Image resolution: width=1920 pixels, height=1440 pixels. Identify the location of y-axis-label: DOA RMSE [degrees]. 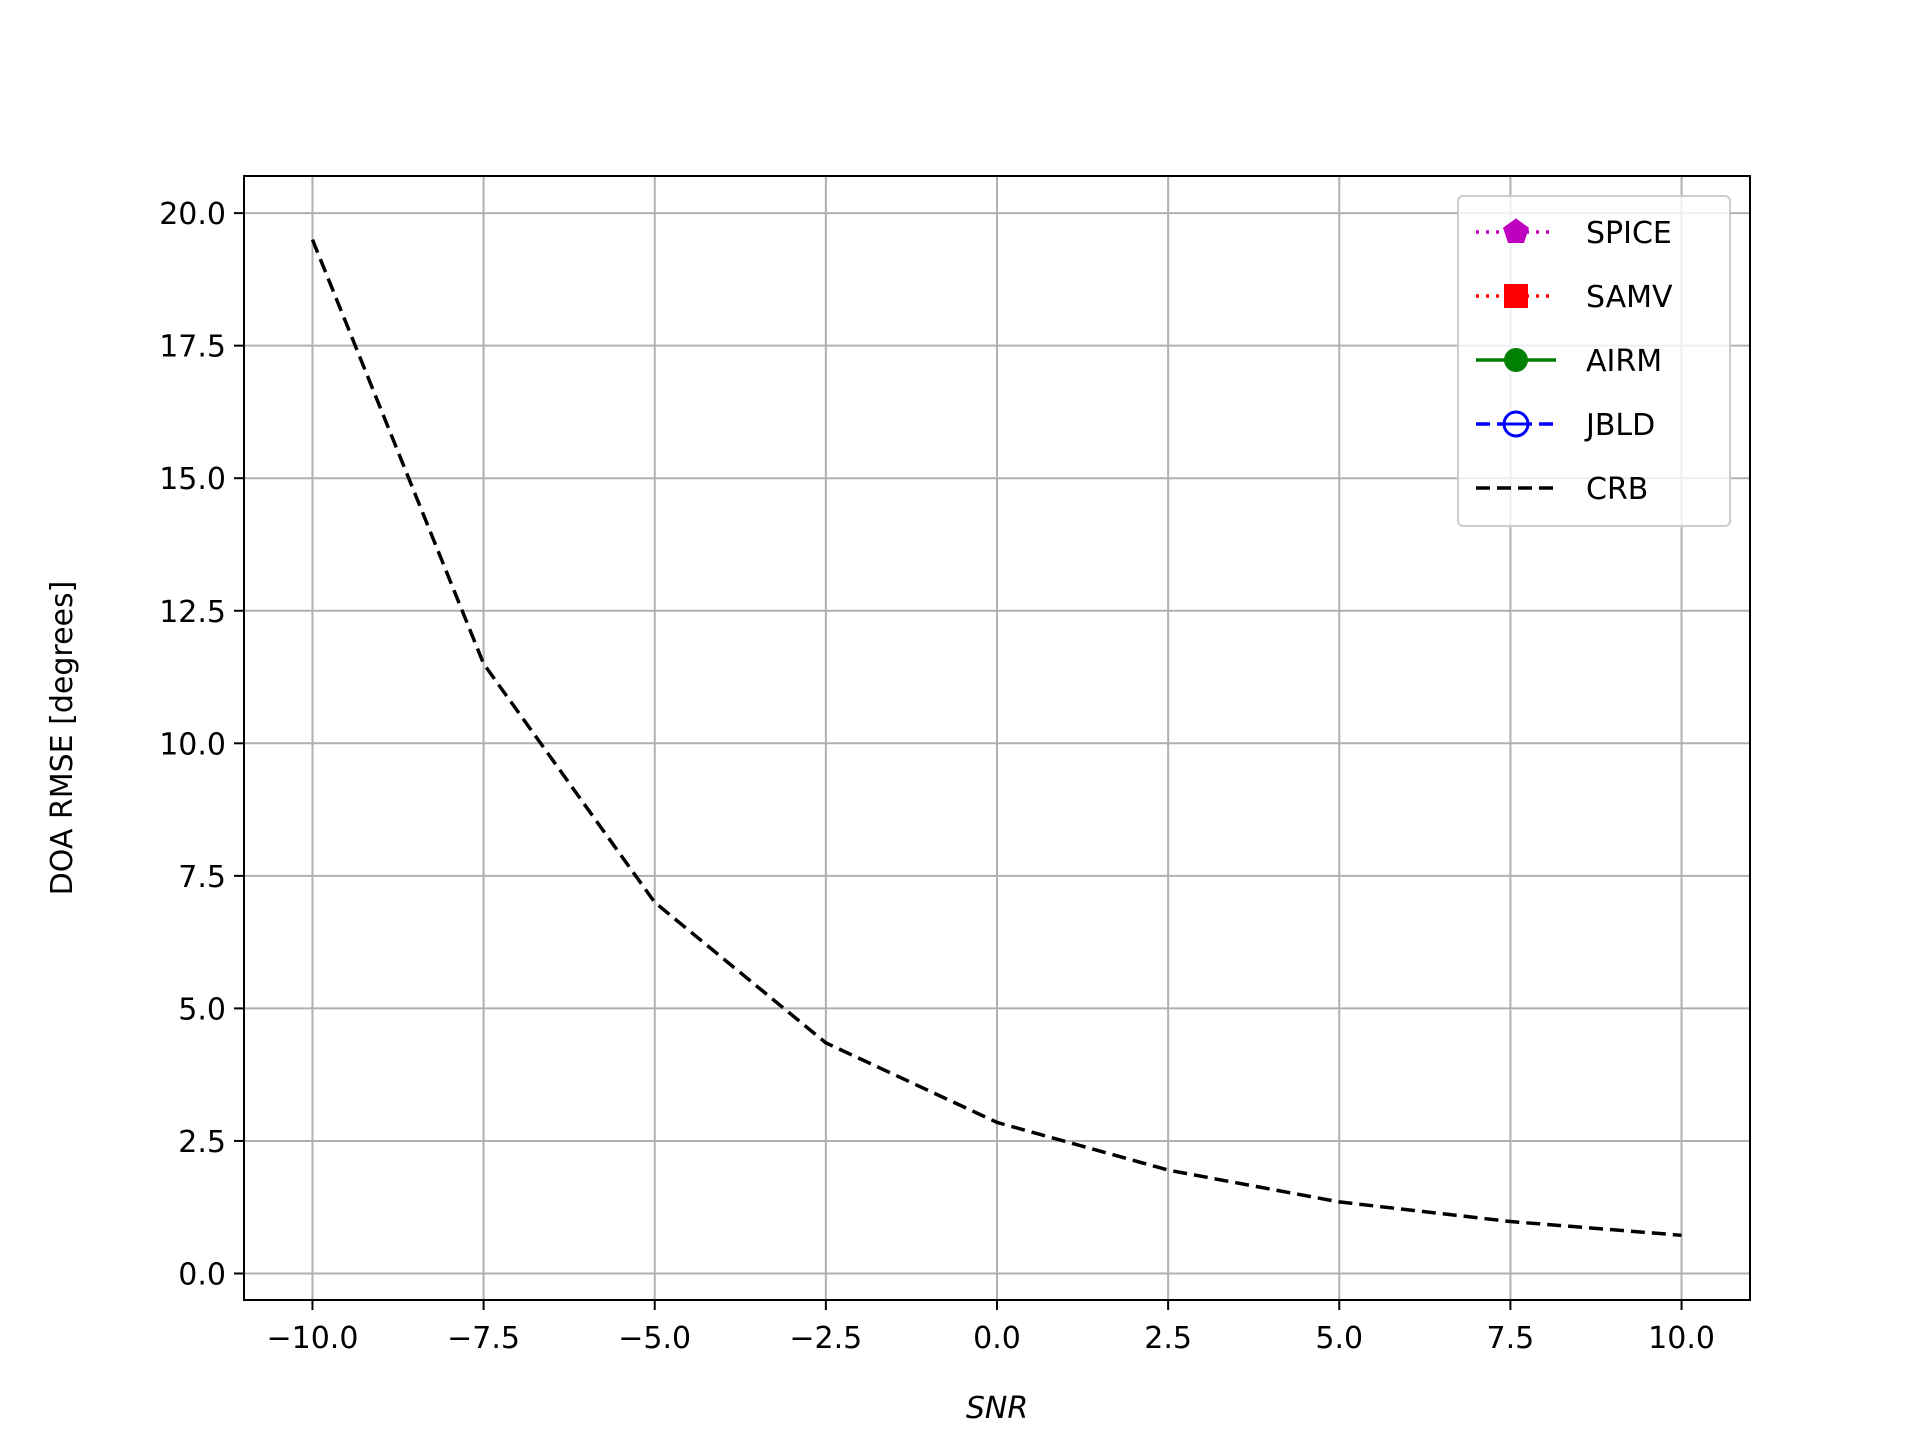
(62, 738).